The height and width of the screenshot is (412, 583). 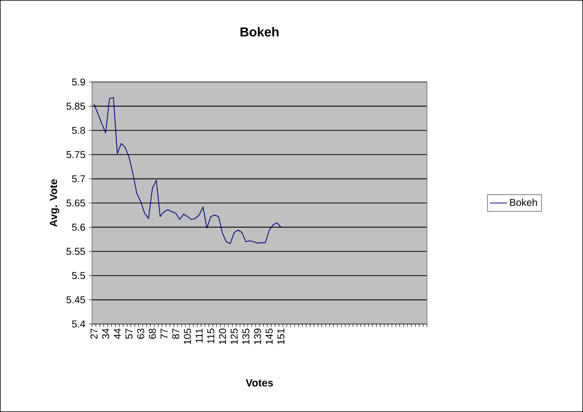 What do you see at coordinates (79, 324) in the screenshot?
I see `y-tick-label: 5.4` at bounding box center [79, 324].